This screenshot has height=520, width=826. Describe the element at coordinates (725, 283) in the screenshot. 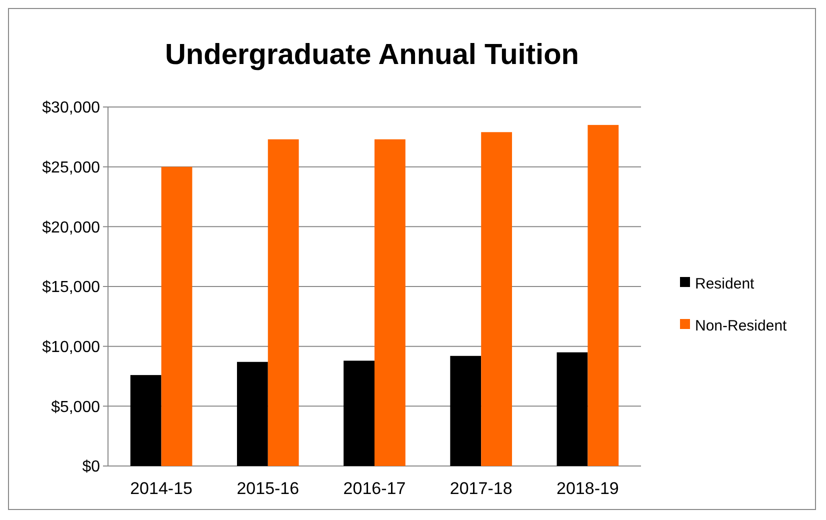

I see `legend-label: Resident` at that location.